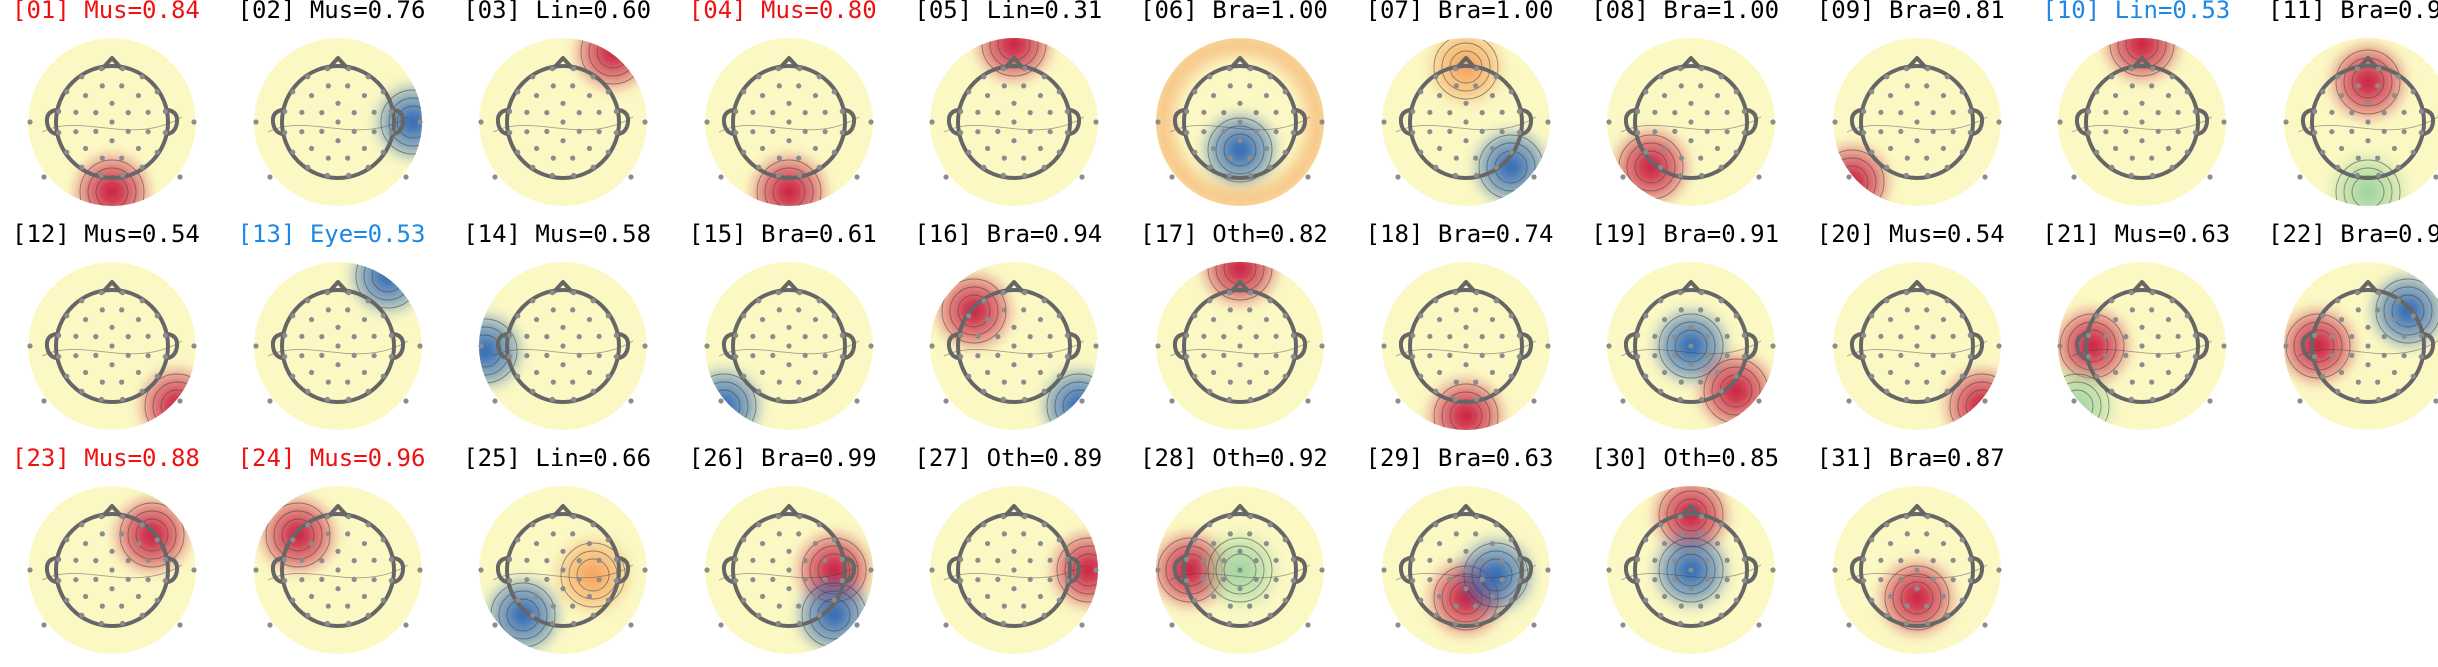  I want to click on component-panel: [31] Bra=0.87, so click(1917, 553).